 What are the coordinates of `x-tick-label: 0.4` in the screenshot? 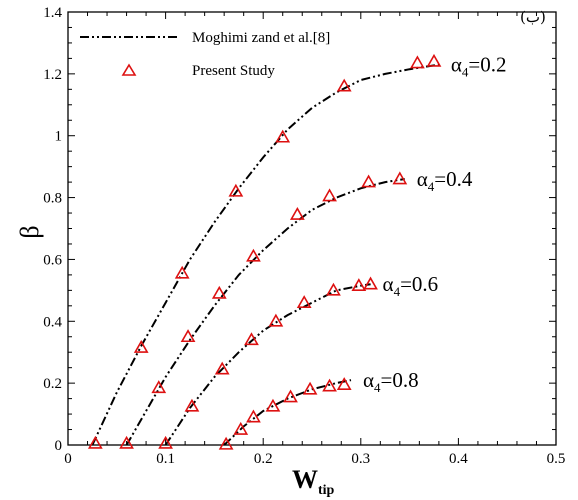 It's located at (458, 459).